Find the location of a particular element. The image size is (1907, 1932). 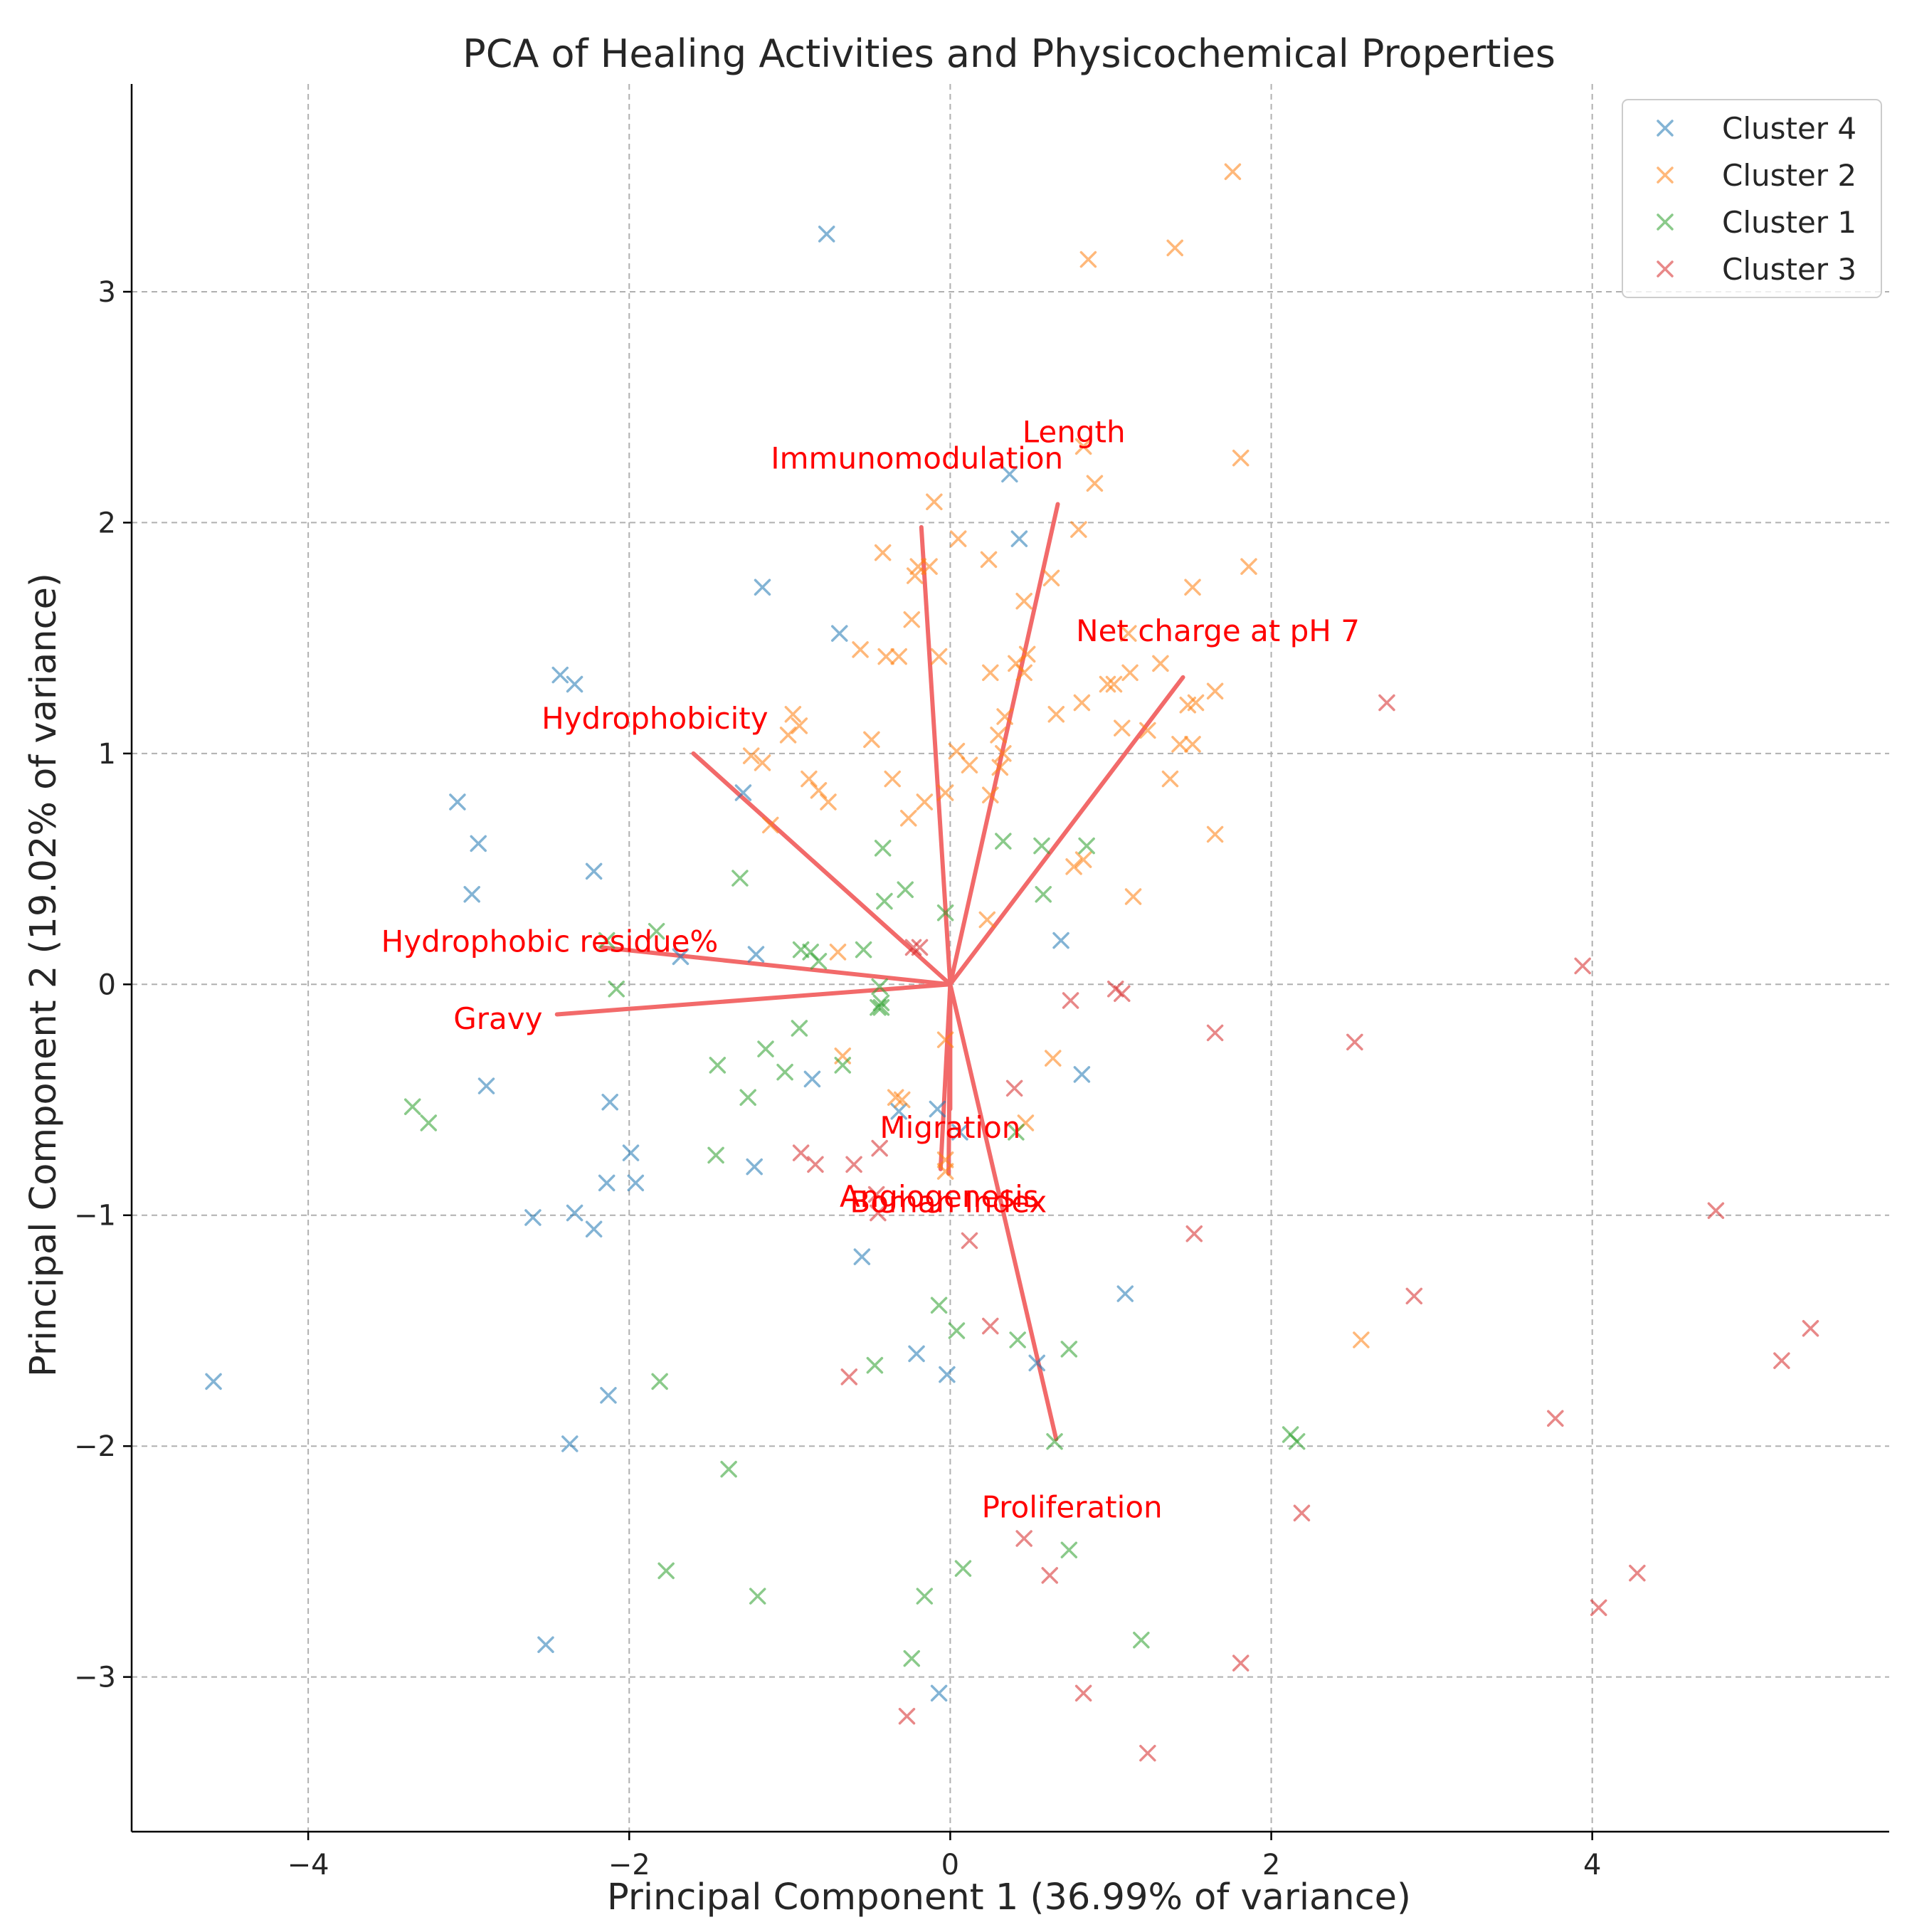

x-tick-label: −4 is located at coordinates (308, 1865).